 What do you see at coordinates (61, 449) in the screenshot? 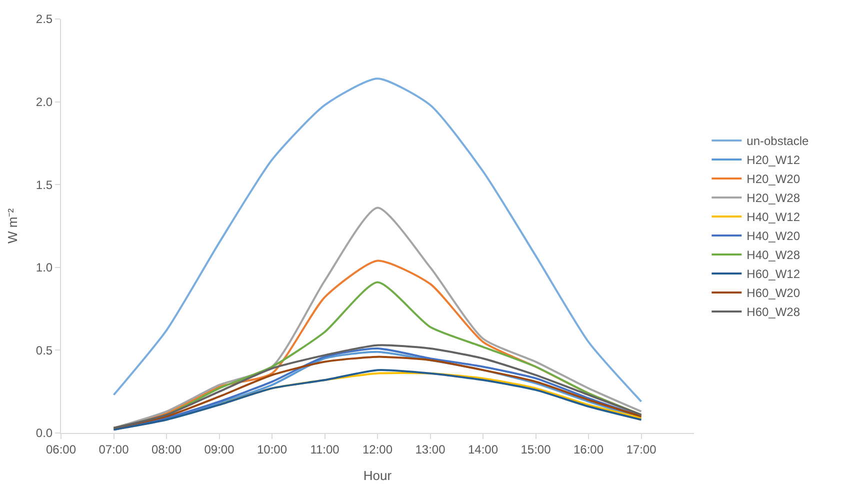
I see `x-tick-label: 06:00` at bounding box center [61, 449].